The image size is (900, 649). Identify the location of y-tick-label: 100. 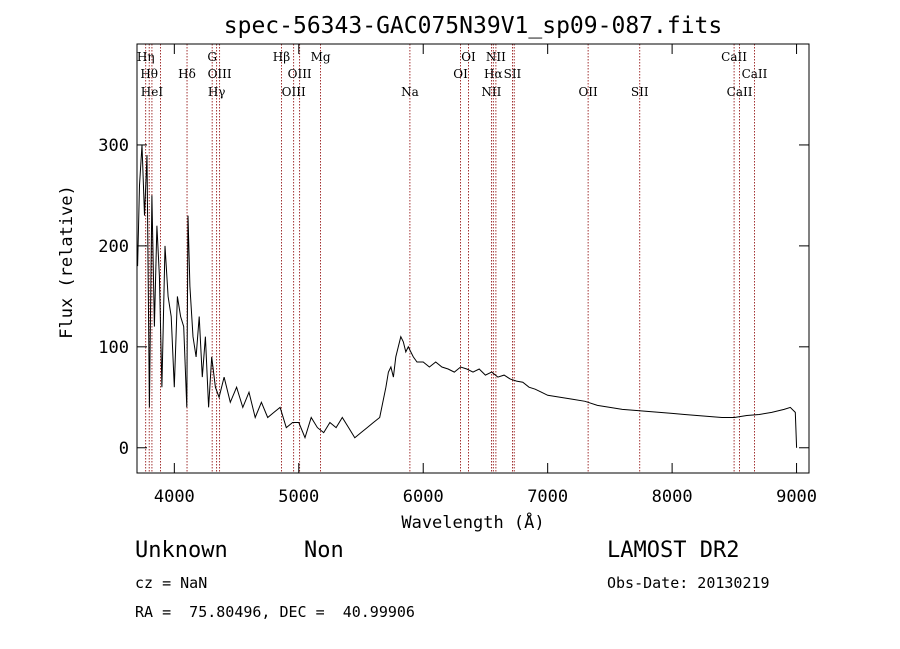
(113, 348).